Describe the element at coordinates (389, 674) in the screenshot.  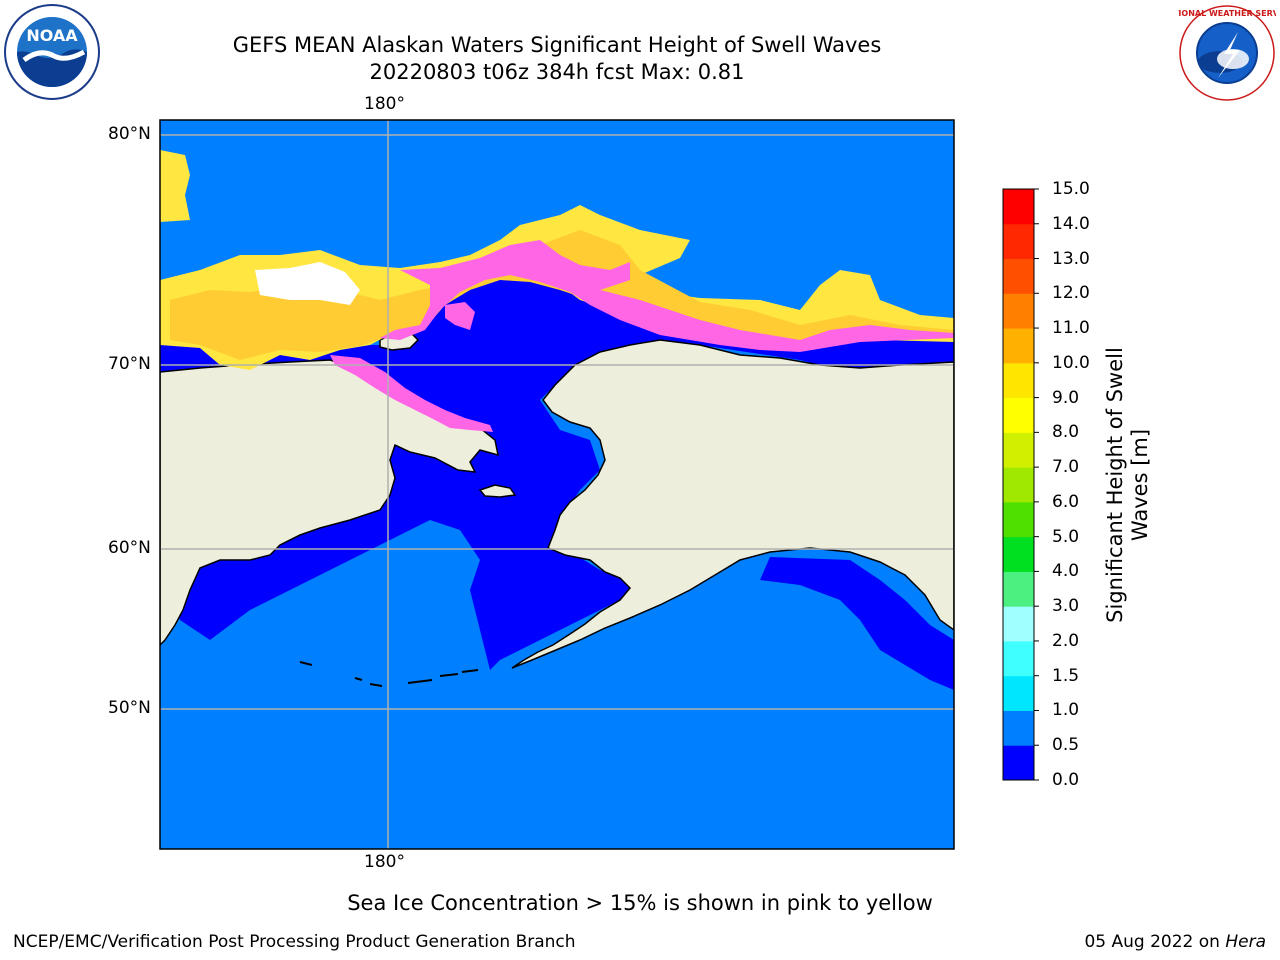
I see `aleutian-islands` at that location.